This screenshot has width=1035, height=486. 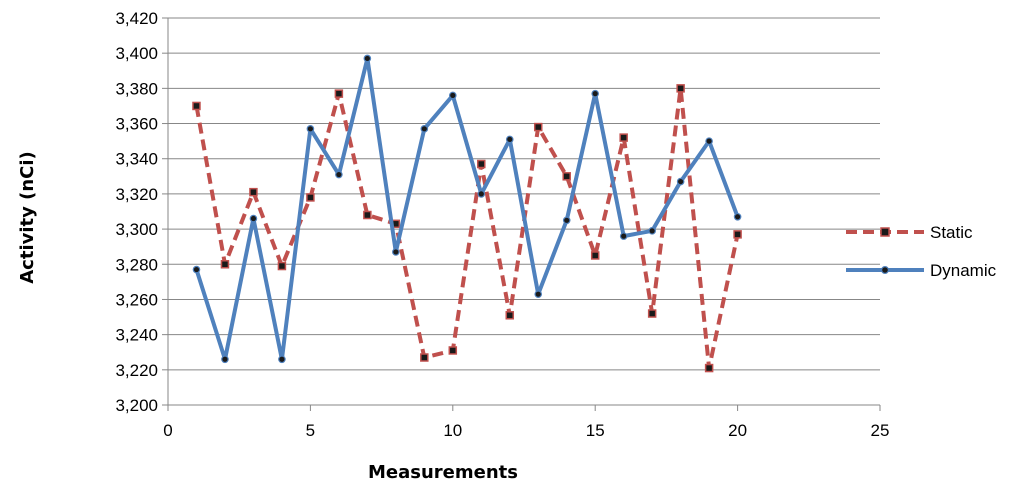 What do you see at coordinates (136, 370) in the screenshot?
I see `y-tick-label: 3,220` at bounding box center [136, 370].